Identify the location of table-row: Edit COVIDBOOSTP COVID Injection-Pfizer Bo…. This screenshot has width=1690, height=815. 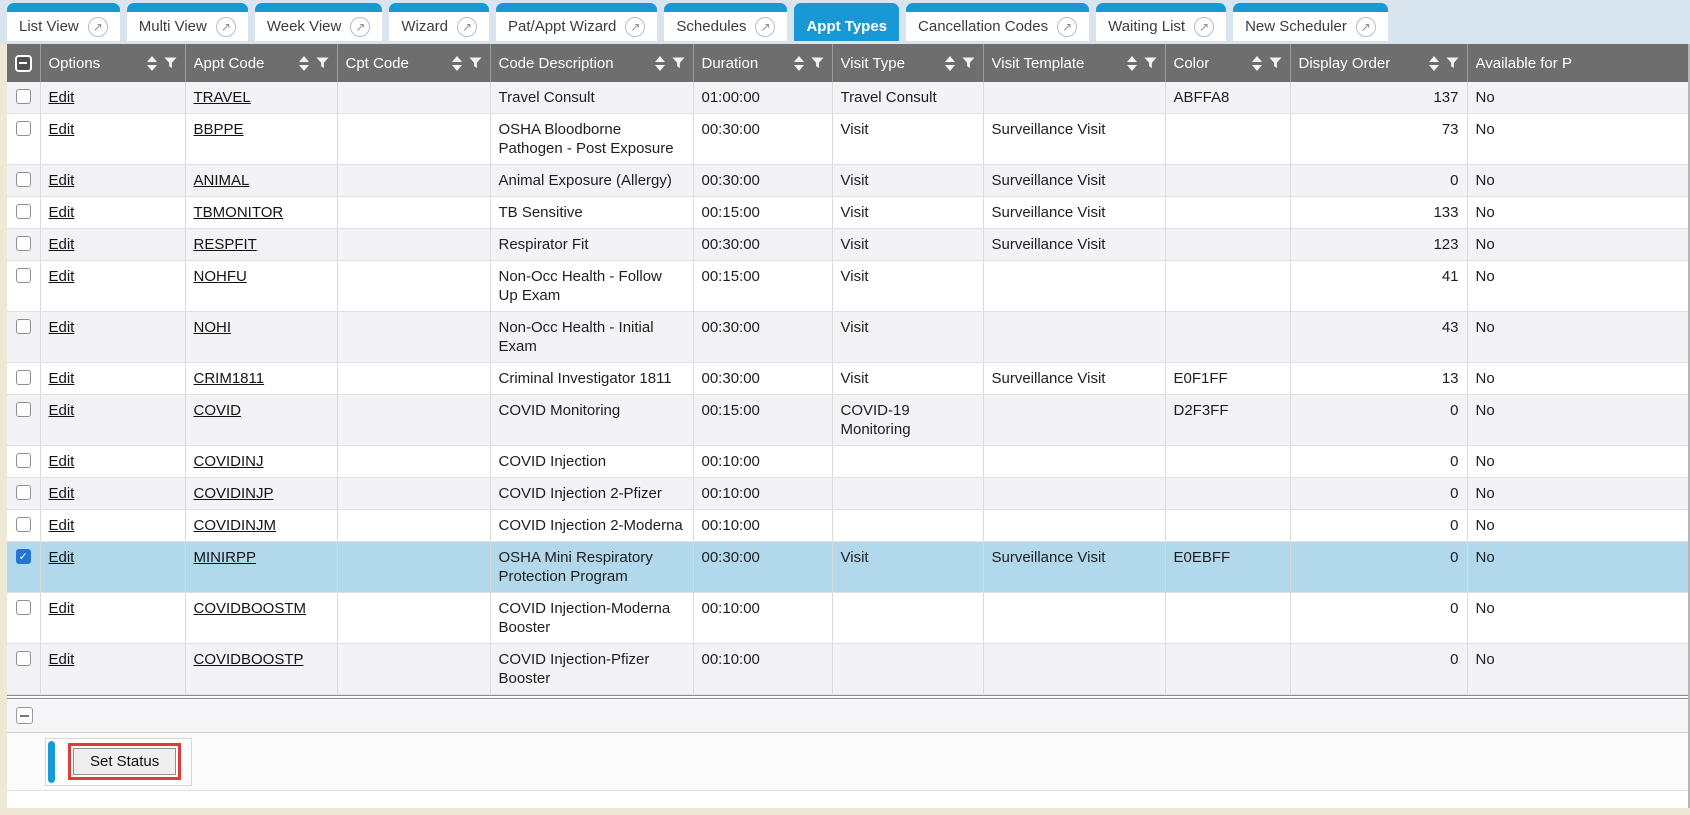
(847, 669).